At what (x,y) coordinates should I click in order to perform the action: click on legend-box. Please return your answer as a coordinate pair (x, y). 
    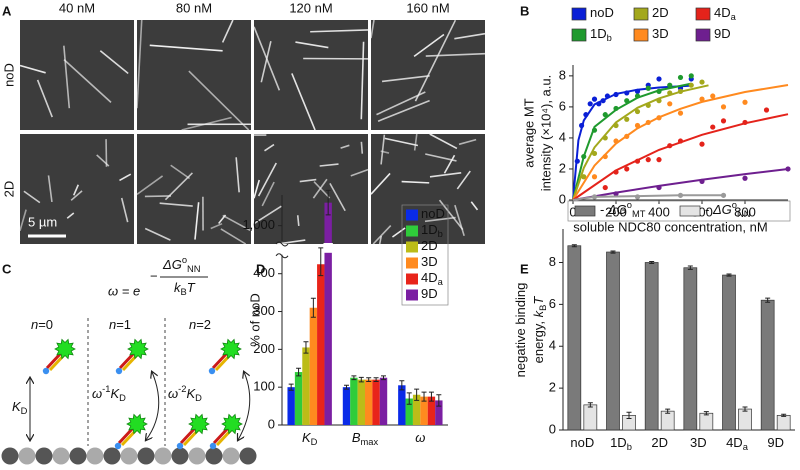
    Looking at the image, I should click on (425, 255).